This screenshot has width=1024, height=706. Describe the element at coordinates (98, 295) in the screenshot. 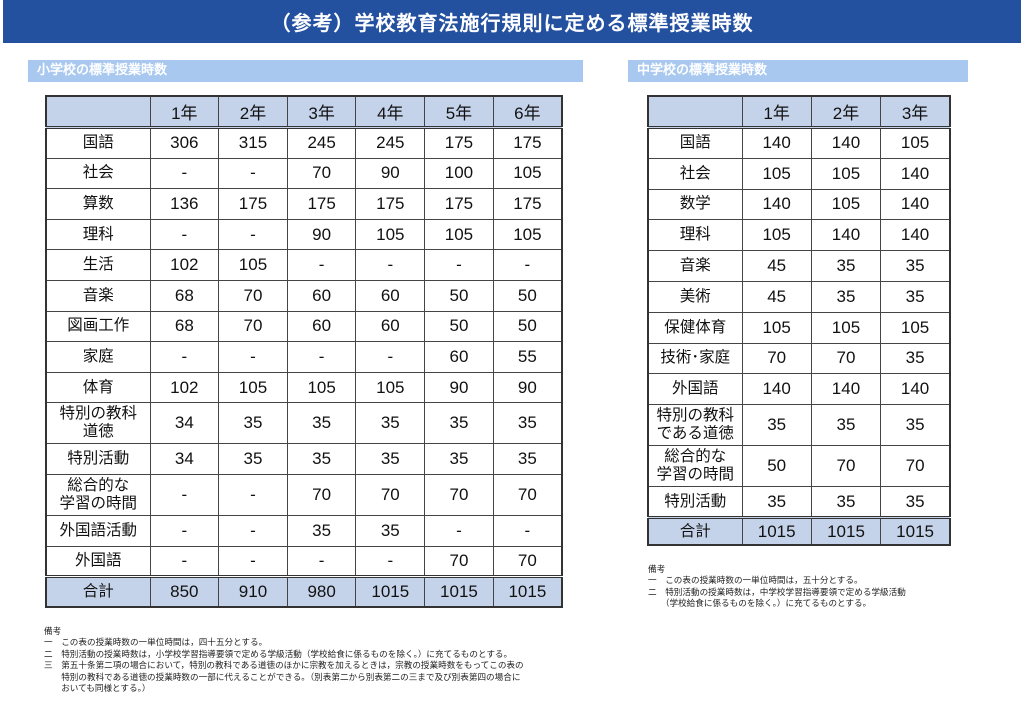

I see `subject-cell: 音楽` at that location.